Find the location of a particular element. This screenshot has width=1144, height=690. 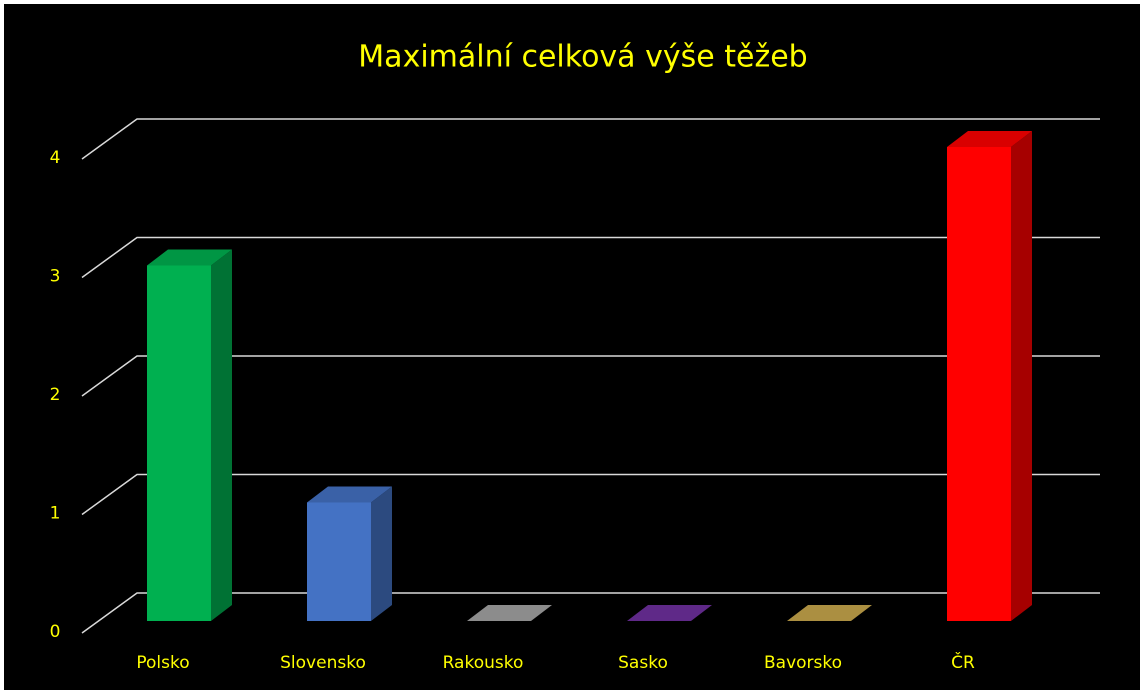

x-tick-label: ČR is located at coordinates (963, 662).